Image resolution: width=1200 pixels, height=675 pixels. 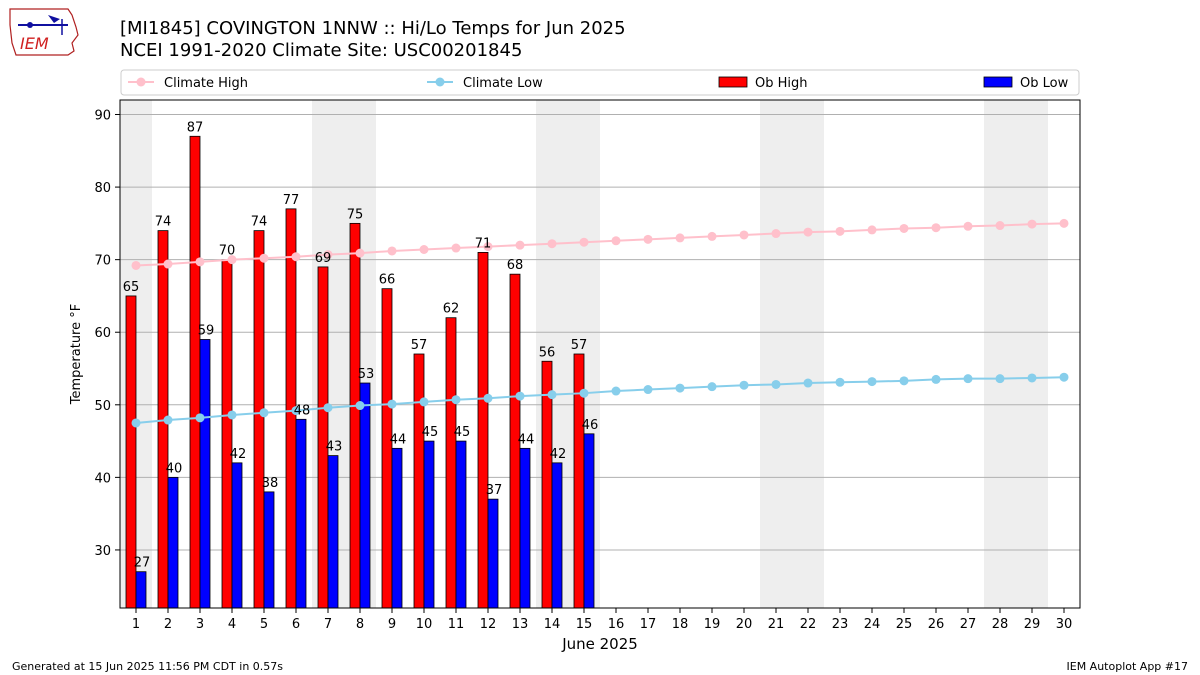 What do you see at coordinates (102, 188) in the screenshot?
I see `y-tick-label: 80` at bounding box center [102, 188].